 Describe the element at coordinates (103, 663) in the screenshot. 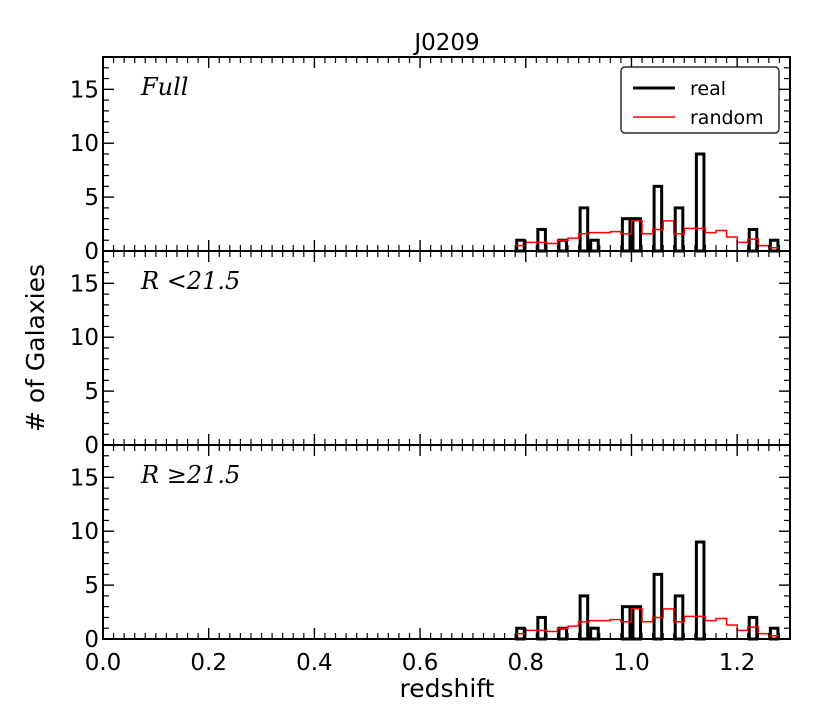

I see `x-tick-label: 0.0` at that location.